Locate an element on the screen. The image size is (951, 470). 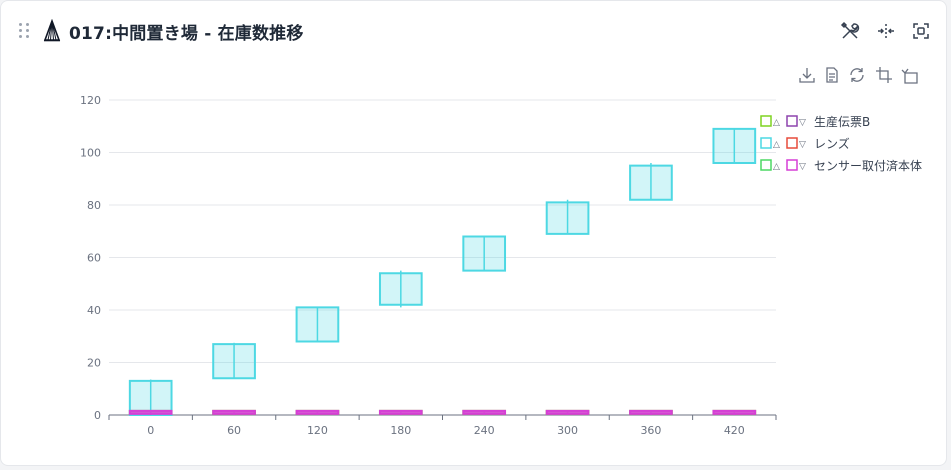
y-tick-label: 120 is located at coordinates (90, 100).